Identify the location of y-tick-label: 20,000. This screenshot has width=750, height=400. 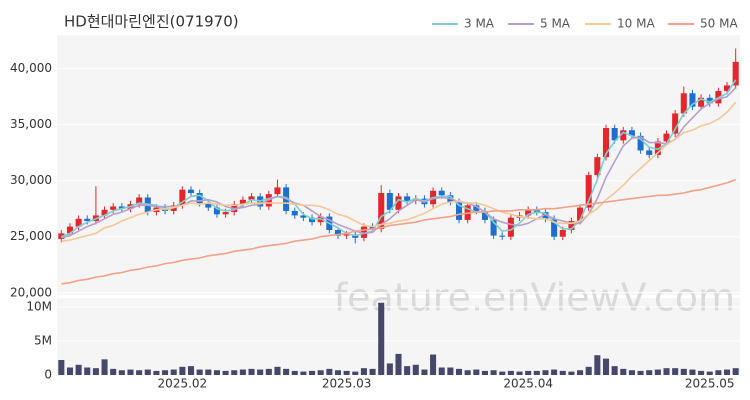
(31, 292).